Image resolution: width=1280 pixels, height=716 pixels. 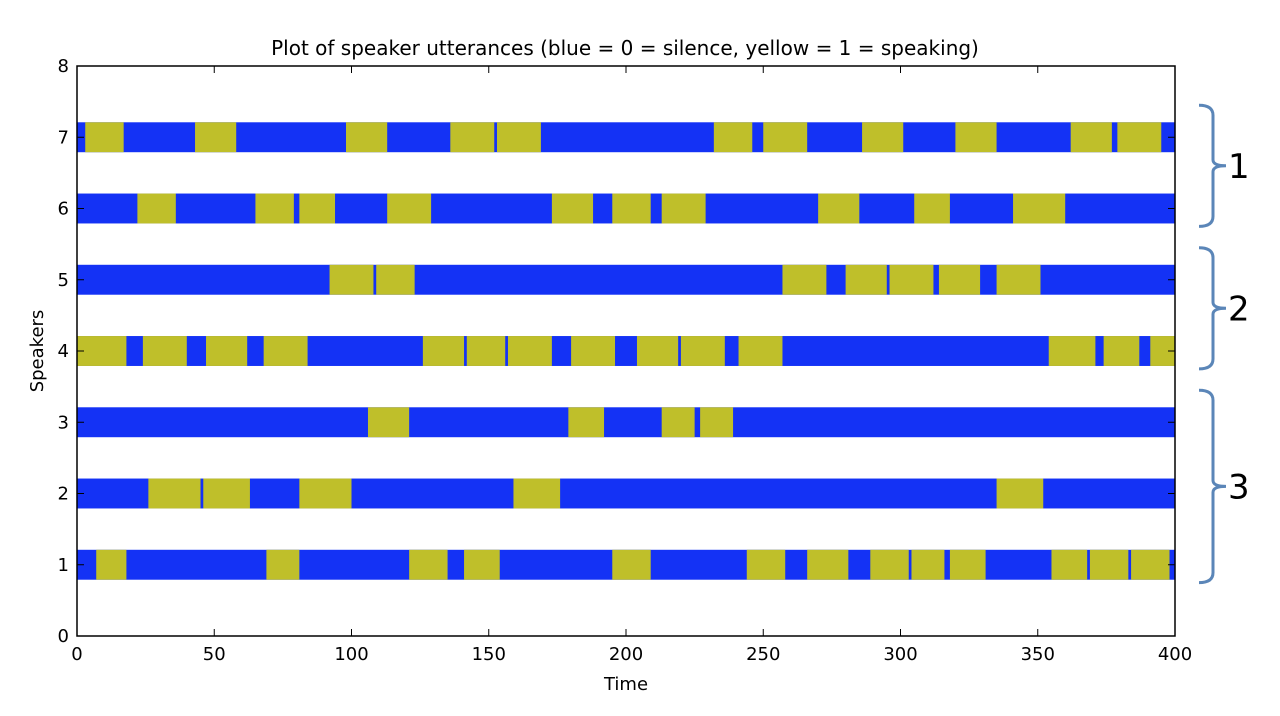 I want to click on y-axis-label: Speakers, so click(x=37, y=351).